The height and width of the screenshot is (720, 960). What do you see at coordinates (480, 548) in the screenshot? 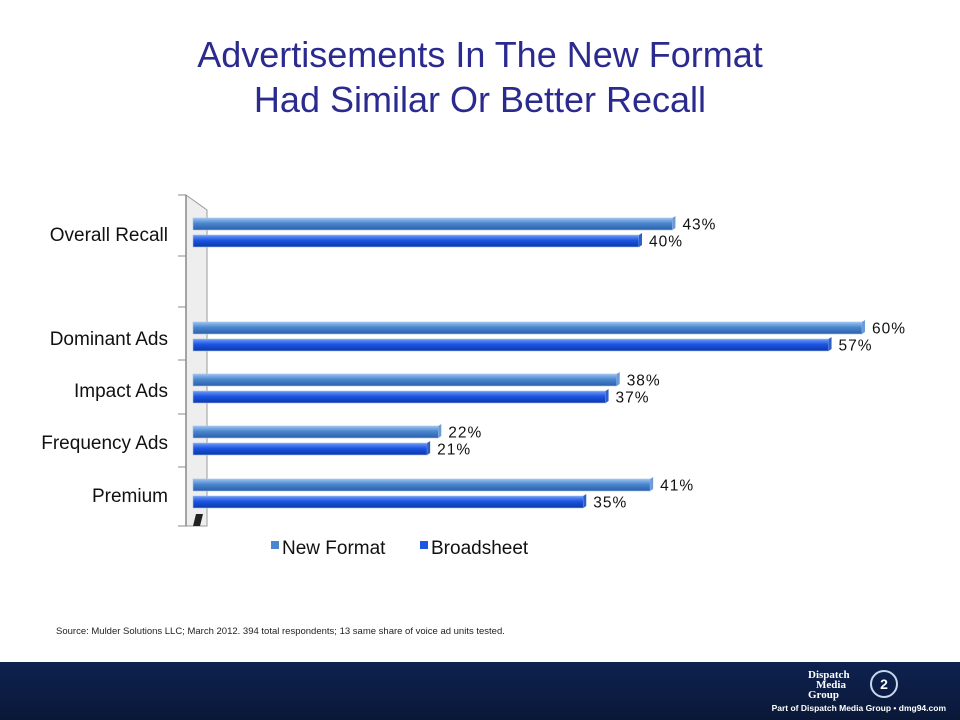
I see `legend-label-broadsheet: Broadsheet` at bounding box center [480, 548].